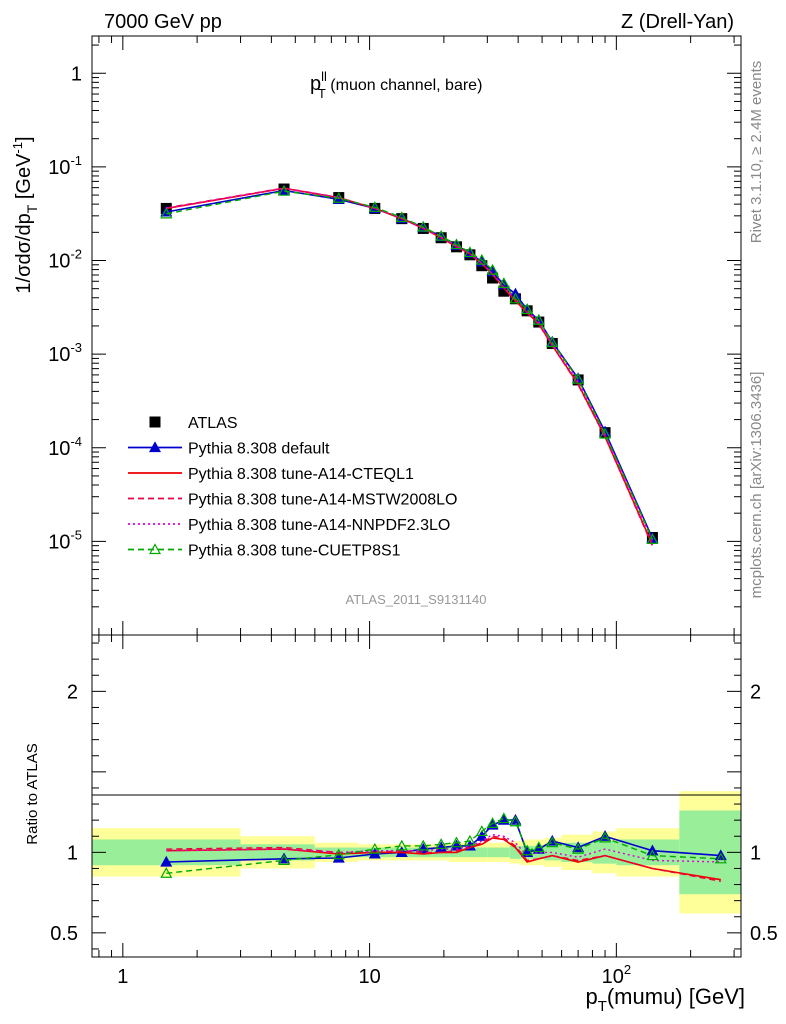 This screenshot has width=786, height=1024. Describe the element at coordinates (294, 551) in the screenshot. I see `legend-label: Pythia 8.308 tune-CUETP8S1` at that location.